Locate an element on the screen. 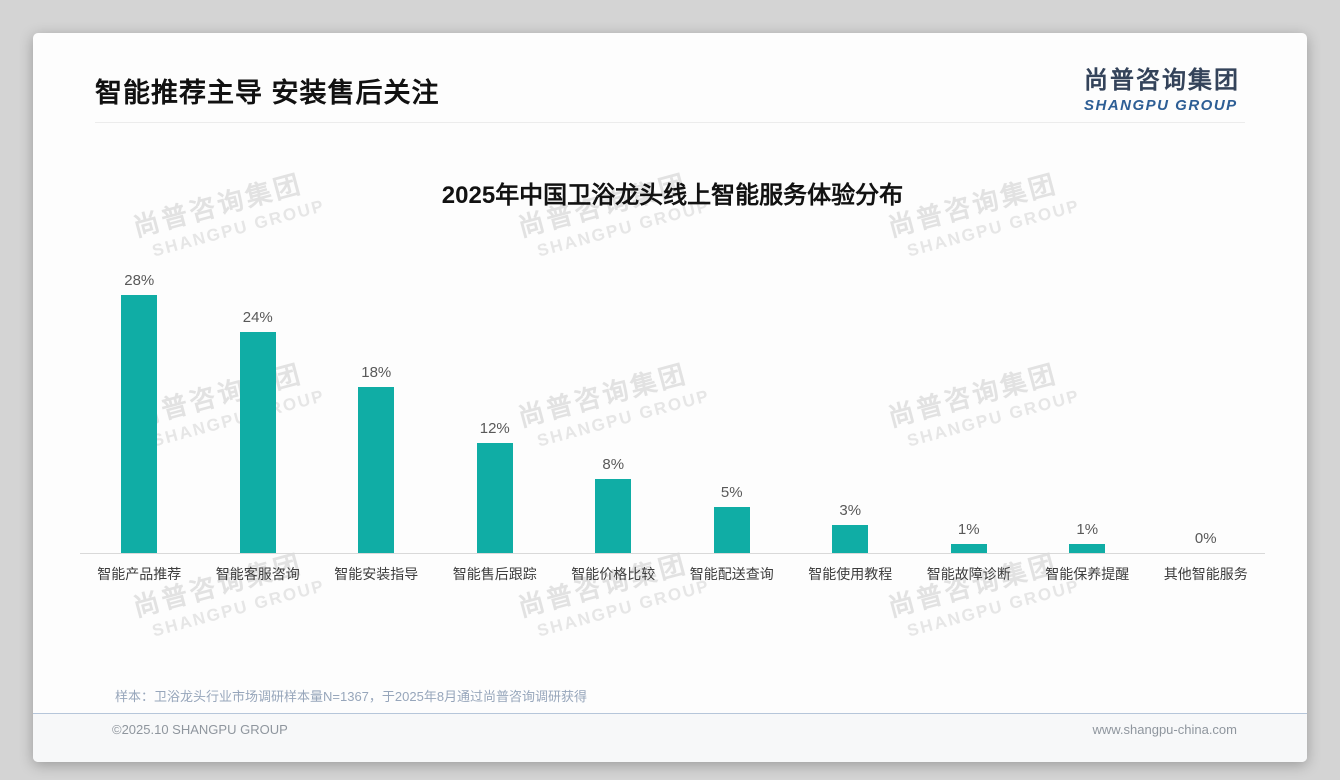  x-axis-line is located at coordinates (672, 553).